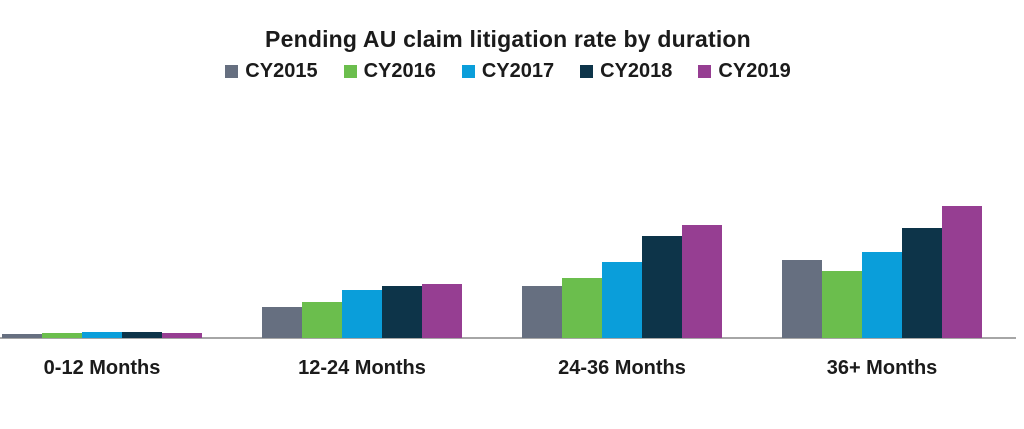 Image resolution: width=1024 pixels, height=429 pixels. I want to click on chart-legend: CY2015 CY2016 CY2017 CY2018 CY2019, so click(508, 71).